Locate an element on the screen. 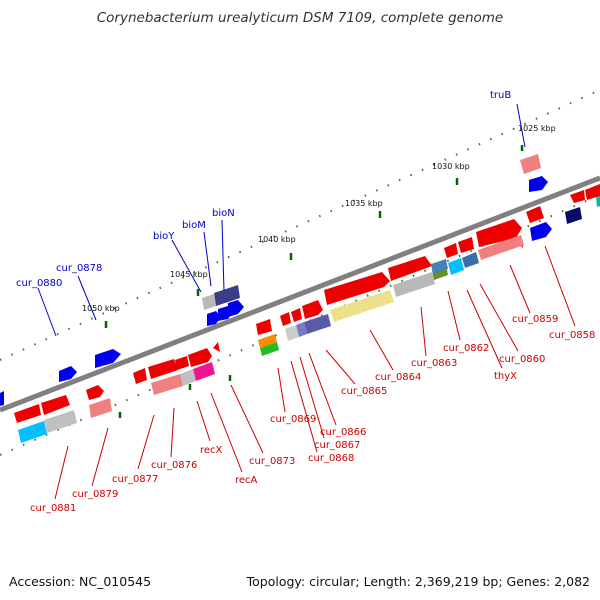  tick-label: 1025 kbp is located at coordinates (537, 128).